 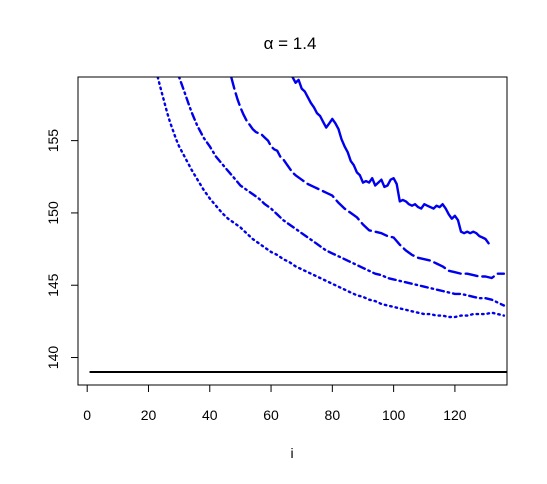 I want to click on title-value: = 1.4, so click(x=294, y=43).